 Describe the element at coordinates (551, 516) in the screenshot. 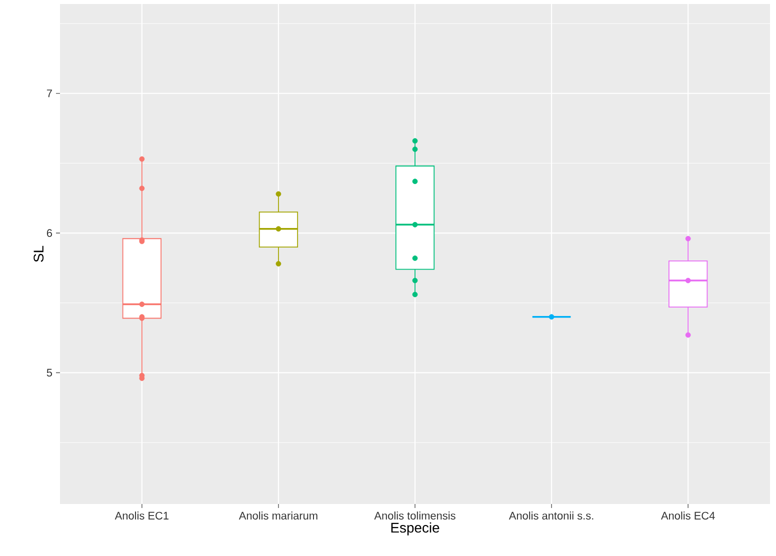

I see `x-tick-label: Anolis antonii s.s.` at that location.